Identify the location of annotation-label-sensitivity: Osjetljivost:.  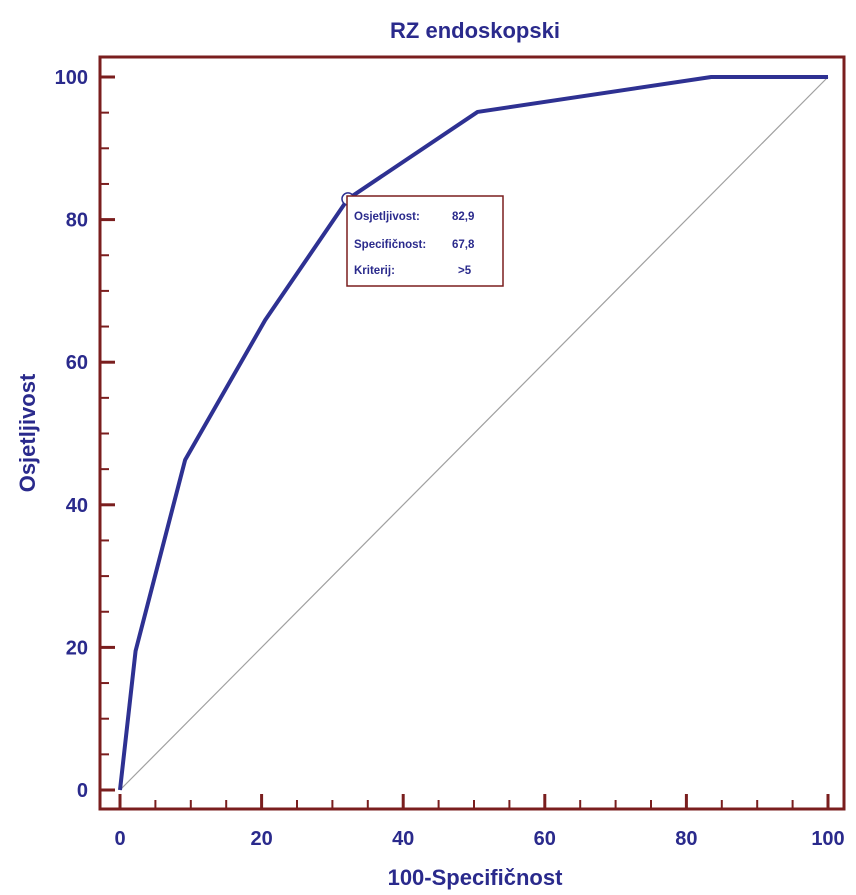
(387, 217).